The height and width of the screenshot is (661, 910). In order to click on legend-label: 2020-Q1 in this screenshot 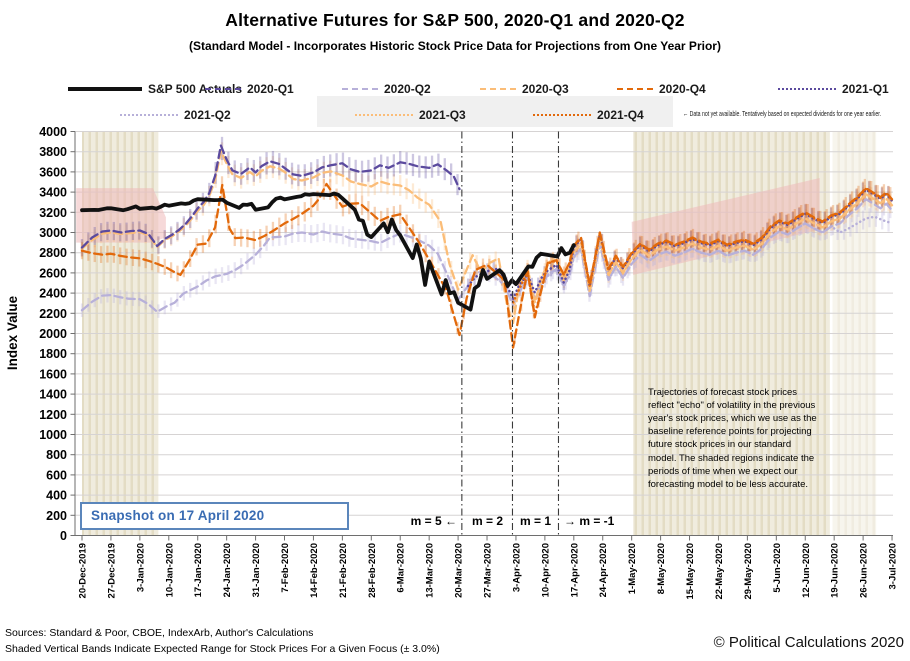, I will do `click(270, 88)`.